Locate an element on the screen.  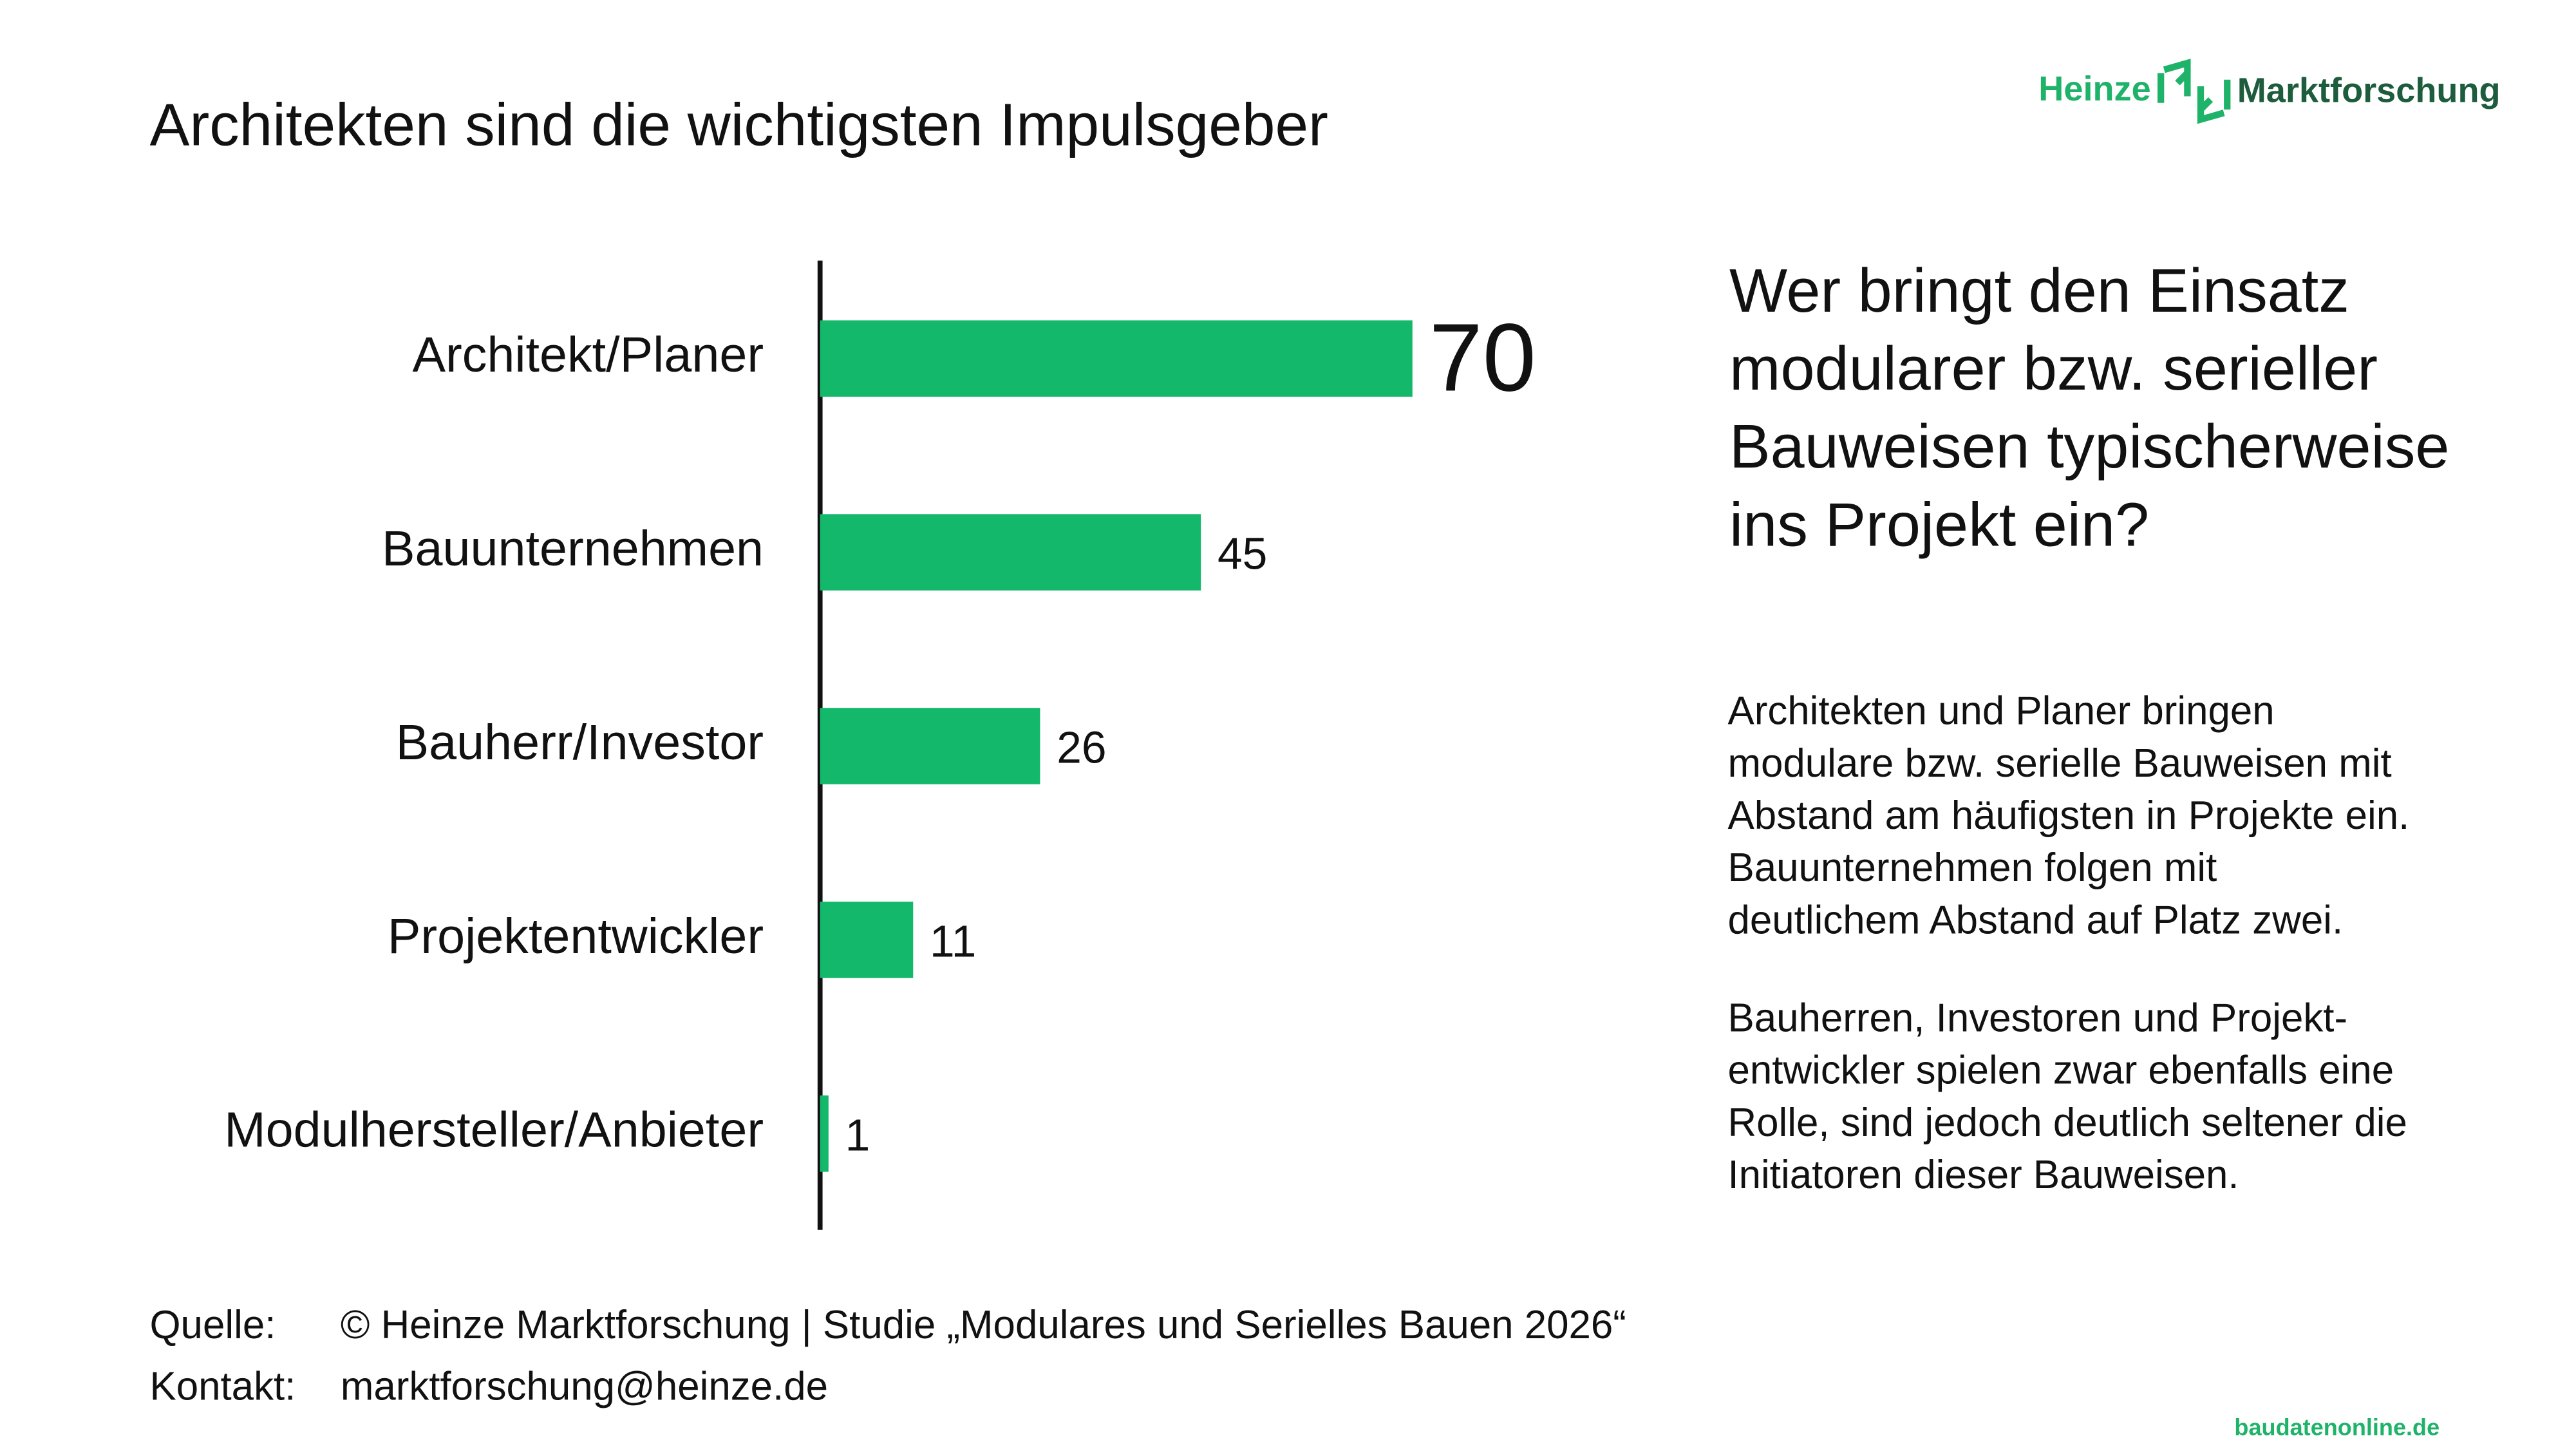
logo-product: Marktforschung is located at coordinates (2369, 91).